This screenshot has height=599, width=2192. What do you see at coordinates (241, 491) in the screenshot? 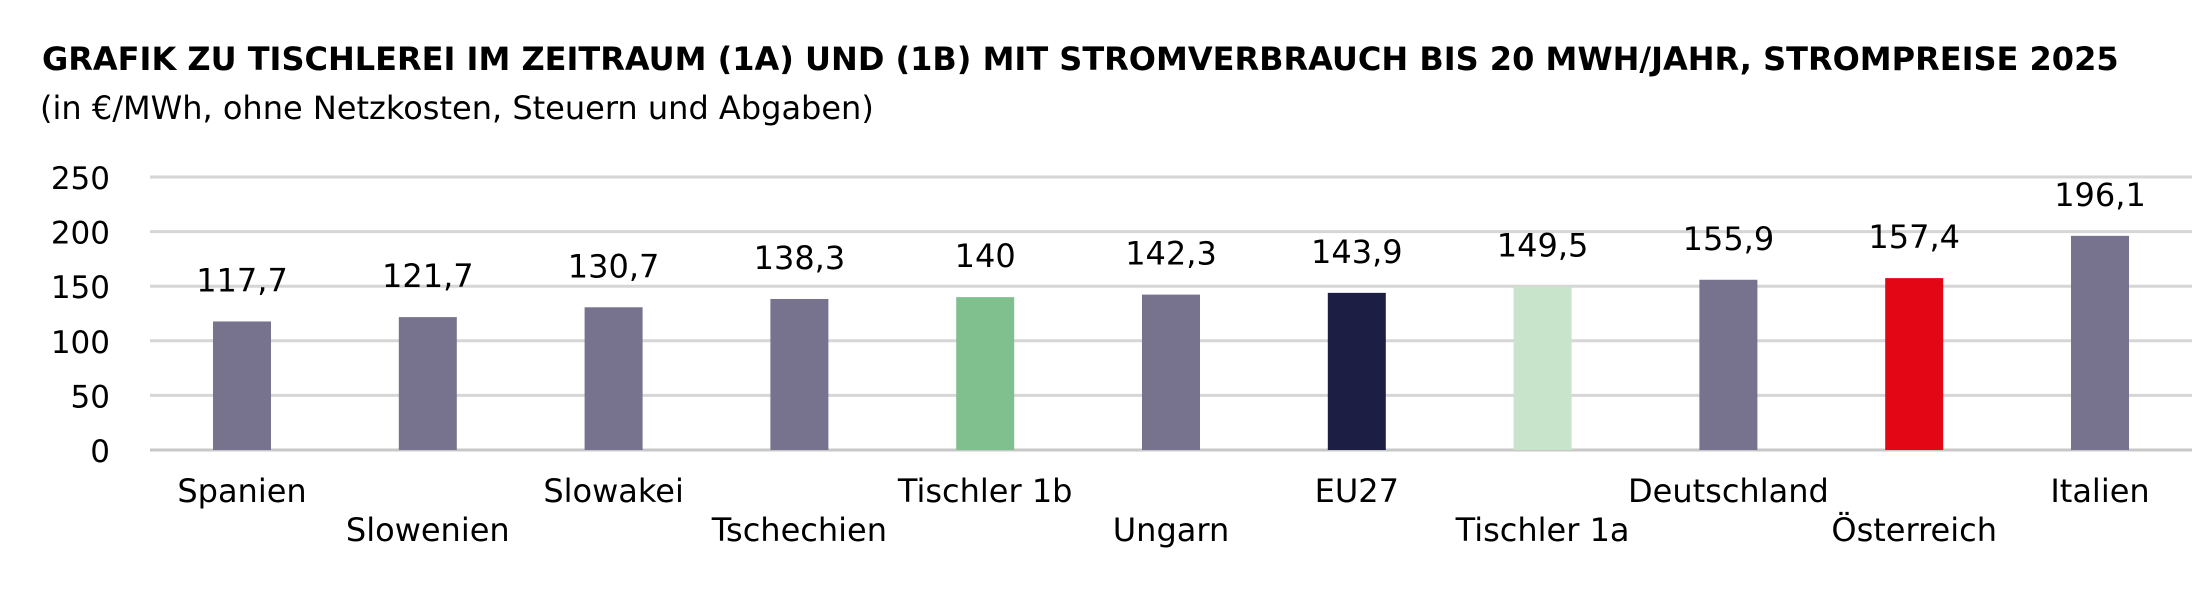
I see `category-label: Spanien` at bounding box center [241, 491].